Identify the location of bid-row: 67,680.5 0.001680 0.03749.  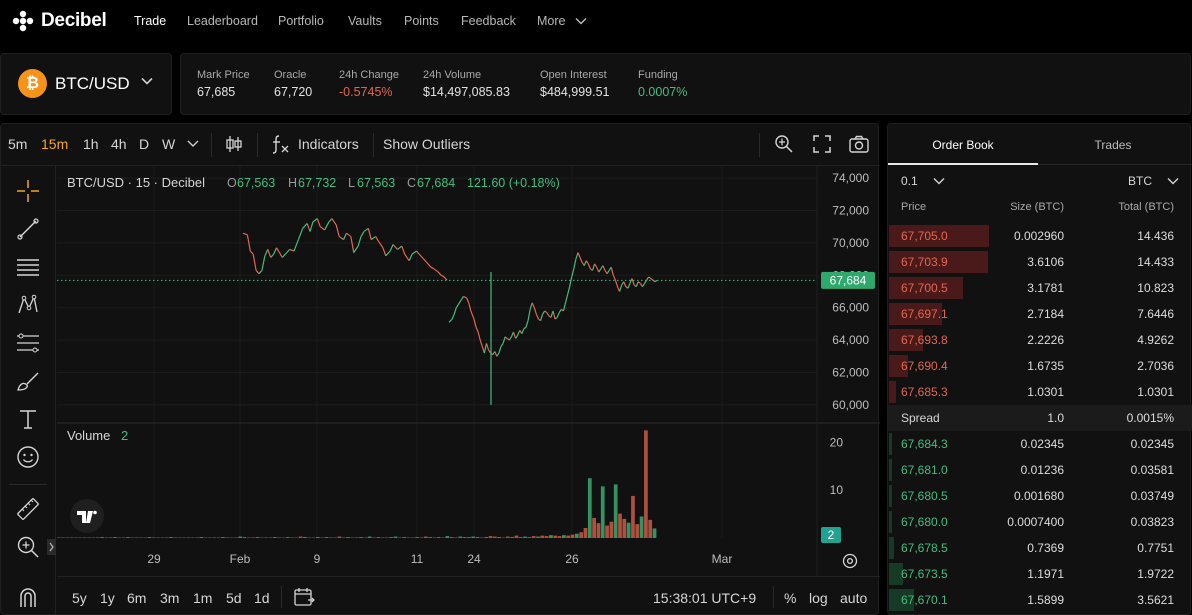
(1040, 496).